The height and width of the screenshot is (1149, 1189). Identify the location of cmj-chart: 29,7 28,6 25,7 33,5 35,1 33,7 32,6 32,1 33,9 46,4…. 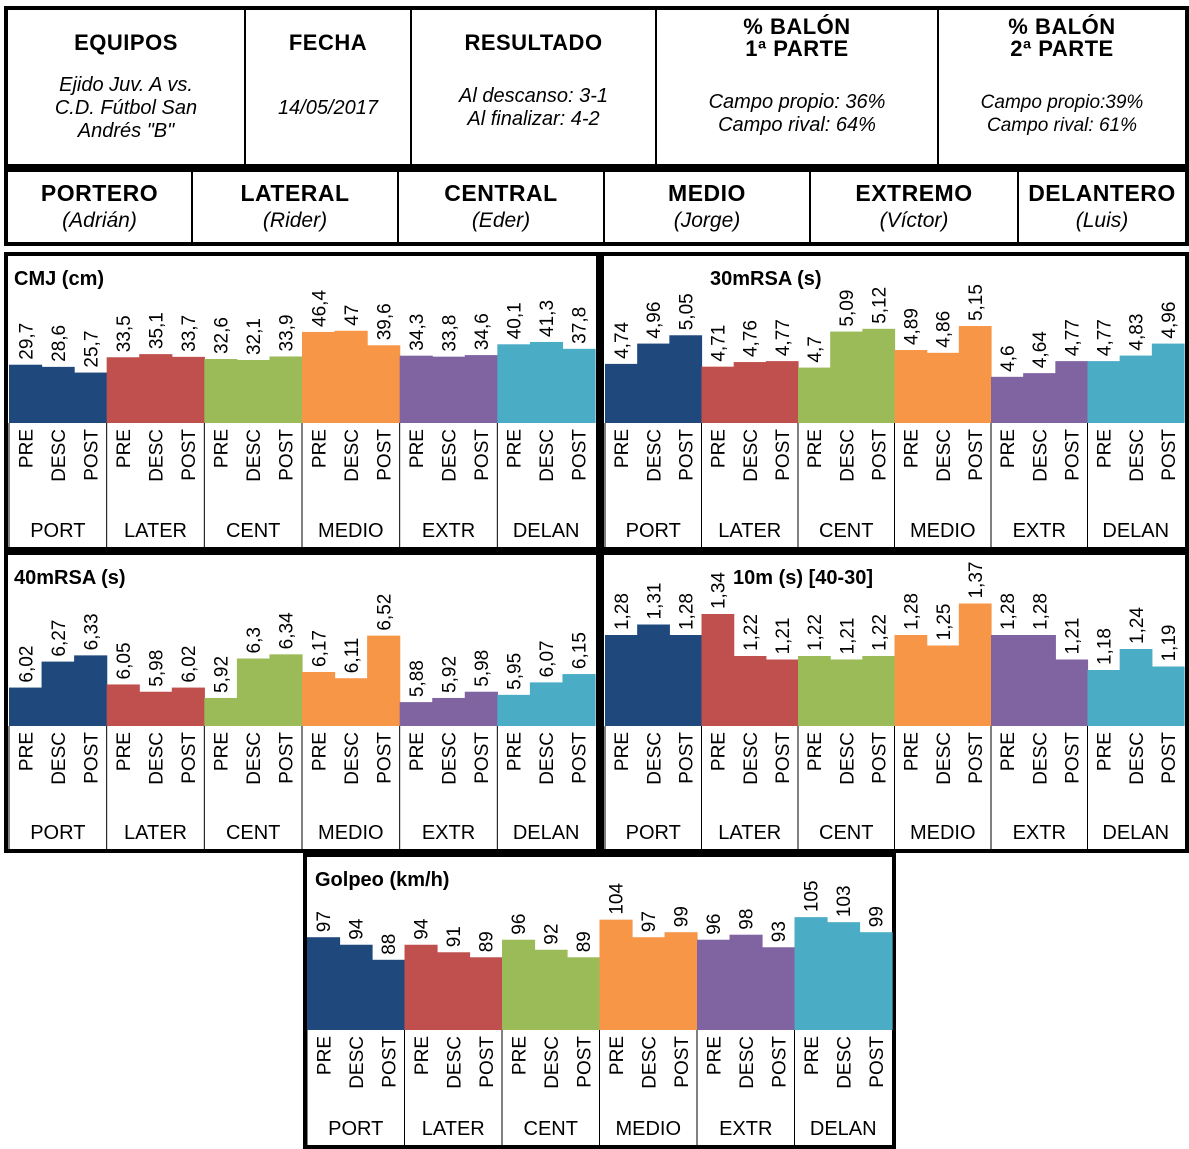
(302, 401).